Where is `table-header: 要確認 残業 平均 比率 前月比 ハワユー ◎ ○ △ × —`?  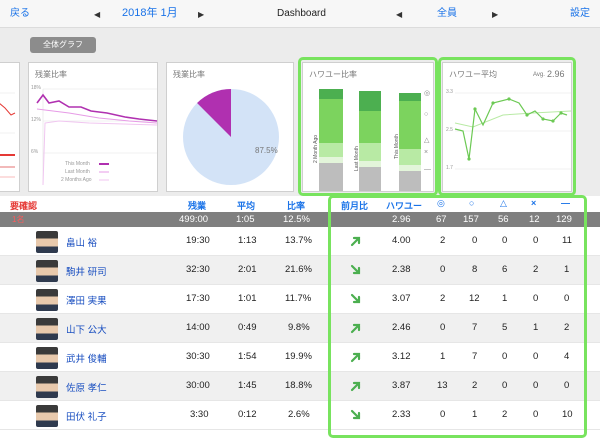 table-header: 要確認 残業 平均 比率 前月比 ハワユー ◎ ○ △ × — is located at coordinates (300, 204).